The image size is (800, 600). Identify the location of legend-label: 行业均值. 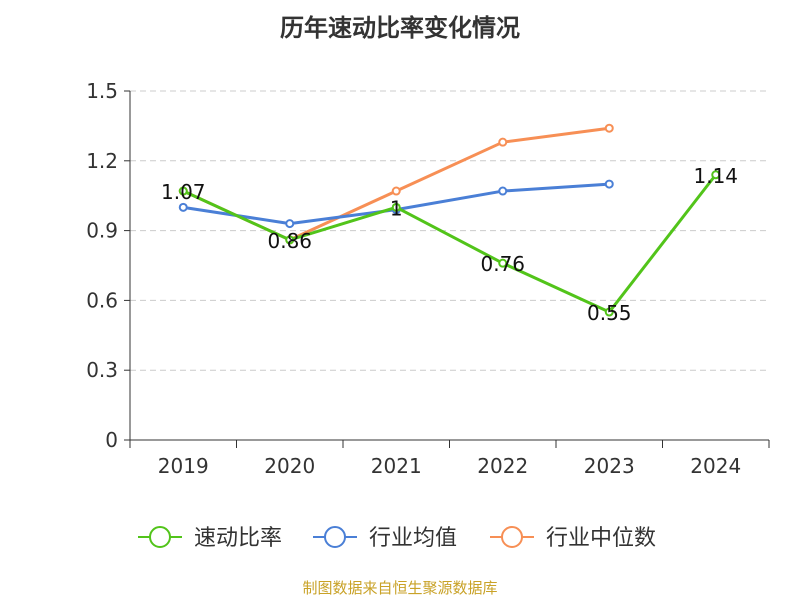
(413, 538).